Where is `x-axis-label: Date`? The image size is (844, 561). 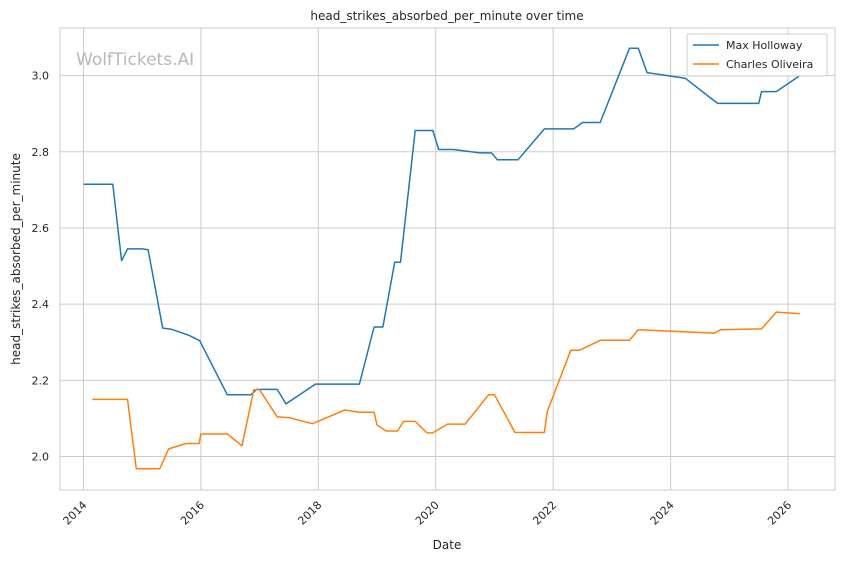 x-axis-label: Date is located at coordinates (447, 545).